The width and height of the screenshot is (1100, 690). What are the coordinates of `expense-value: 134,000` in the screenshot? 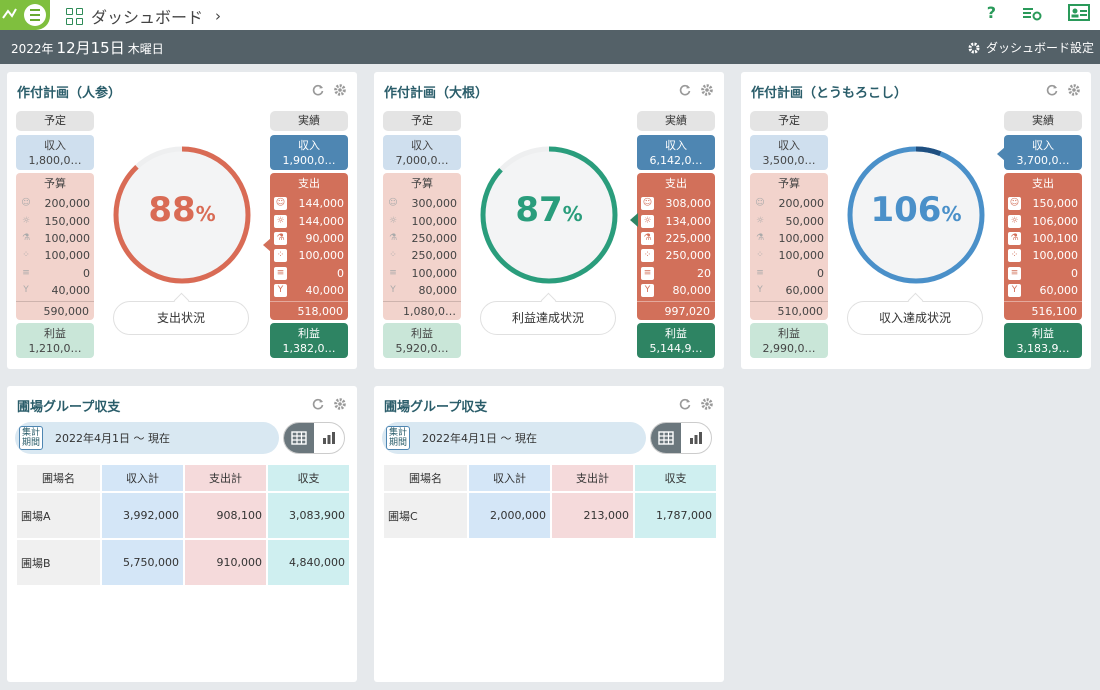 It's located at (688, 221).